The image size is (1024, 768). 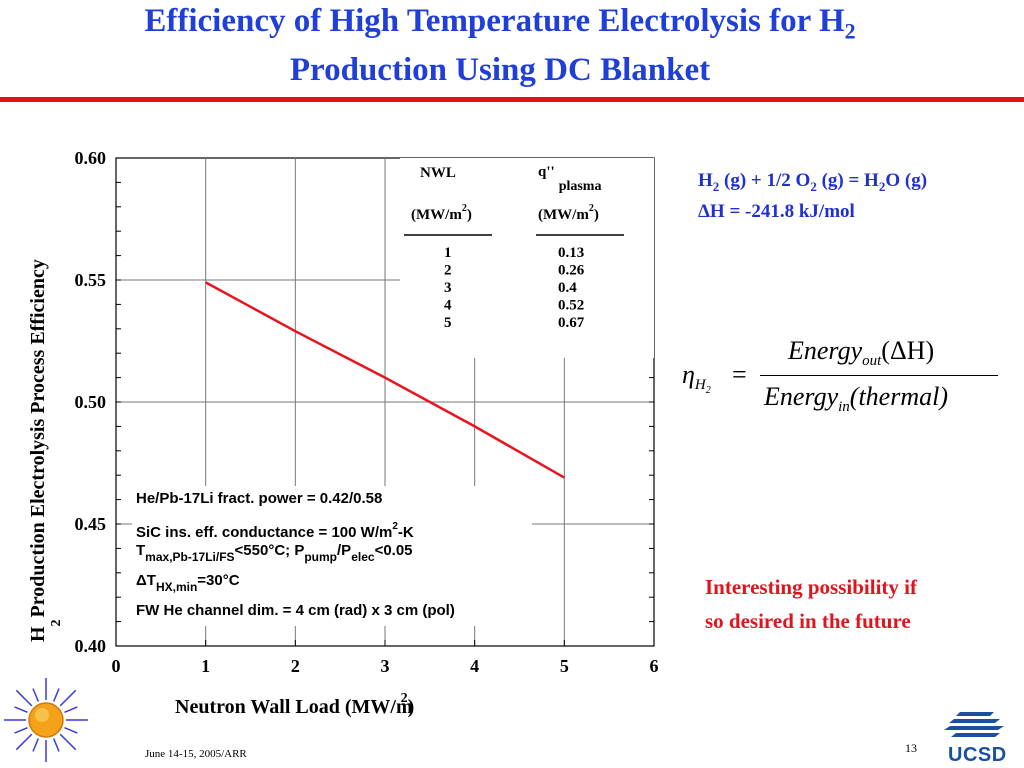 I want to click on page-number: 13, so click(x=911, y=748).